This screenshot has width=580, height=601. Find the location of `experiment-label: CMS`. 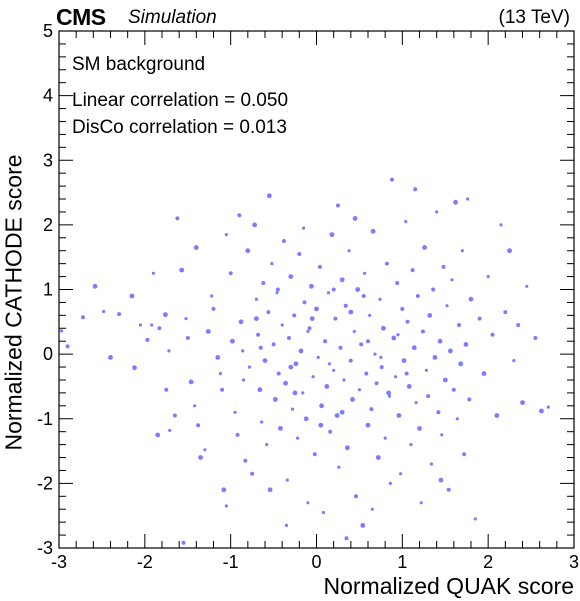

experiment-label: CMS is located at coordinates (81, 17).